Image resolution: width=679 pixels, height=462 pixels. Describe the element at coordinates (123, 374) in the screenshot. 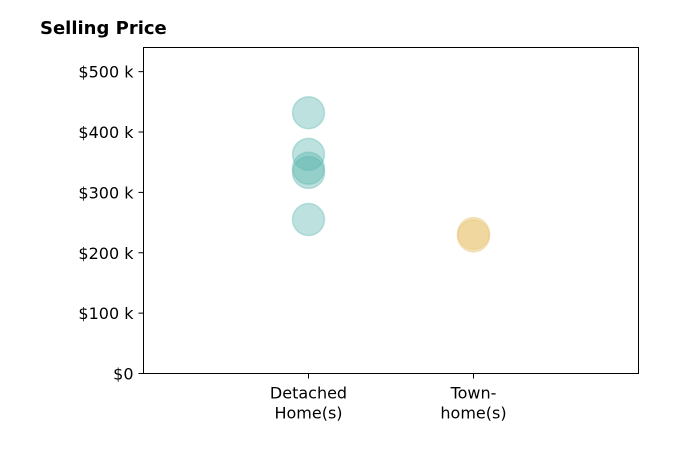

I see `y-tick-label: $0` at that location.